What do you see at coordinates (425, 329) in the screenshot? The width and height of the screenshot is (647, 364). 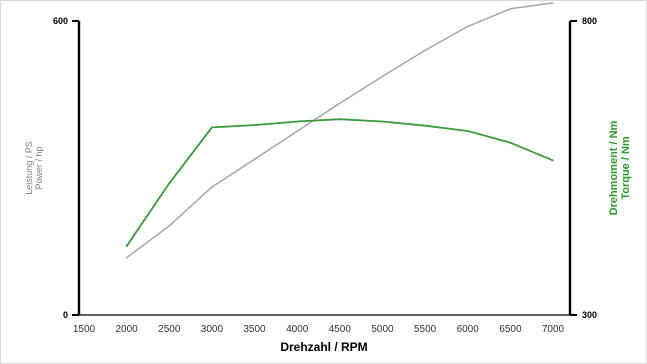 I see `x-tick-label: 5500` at bounding box center [425, 329].